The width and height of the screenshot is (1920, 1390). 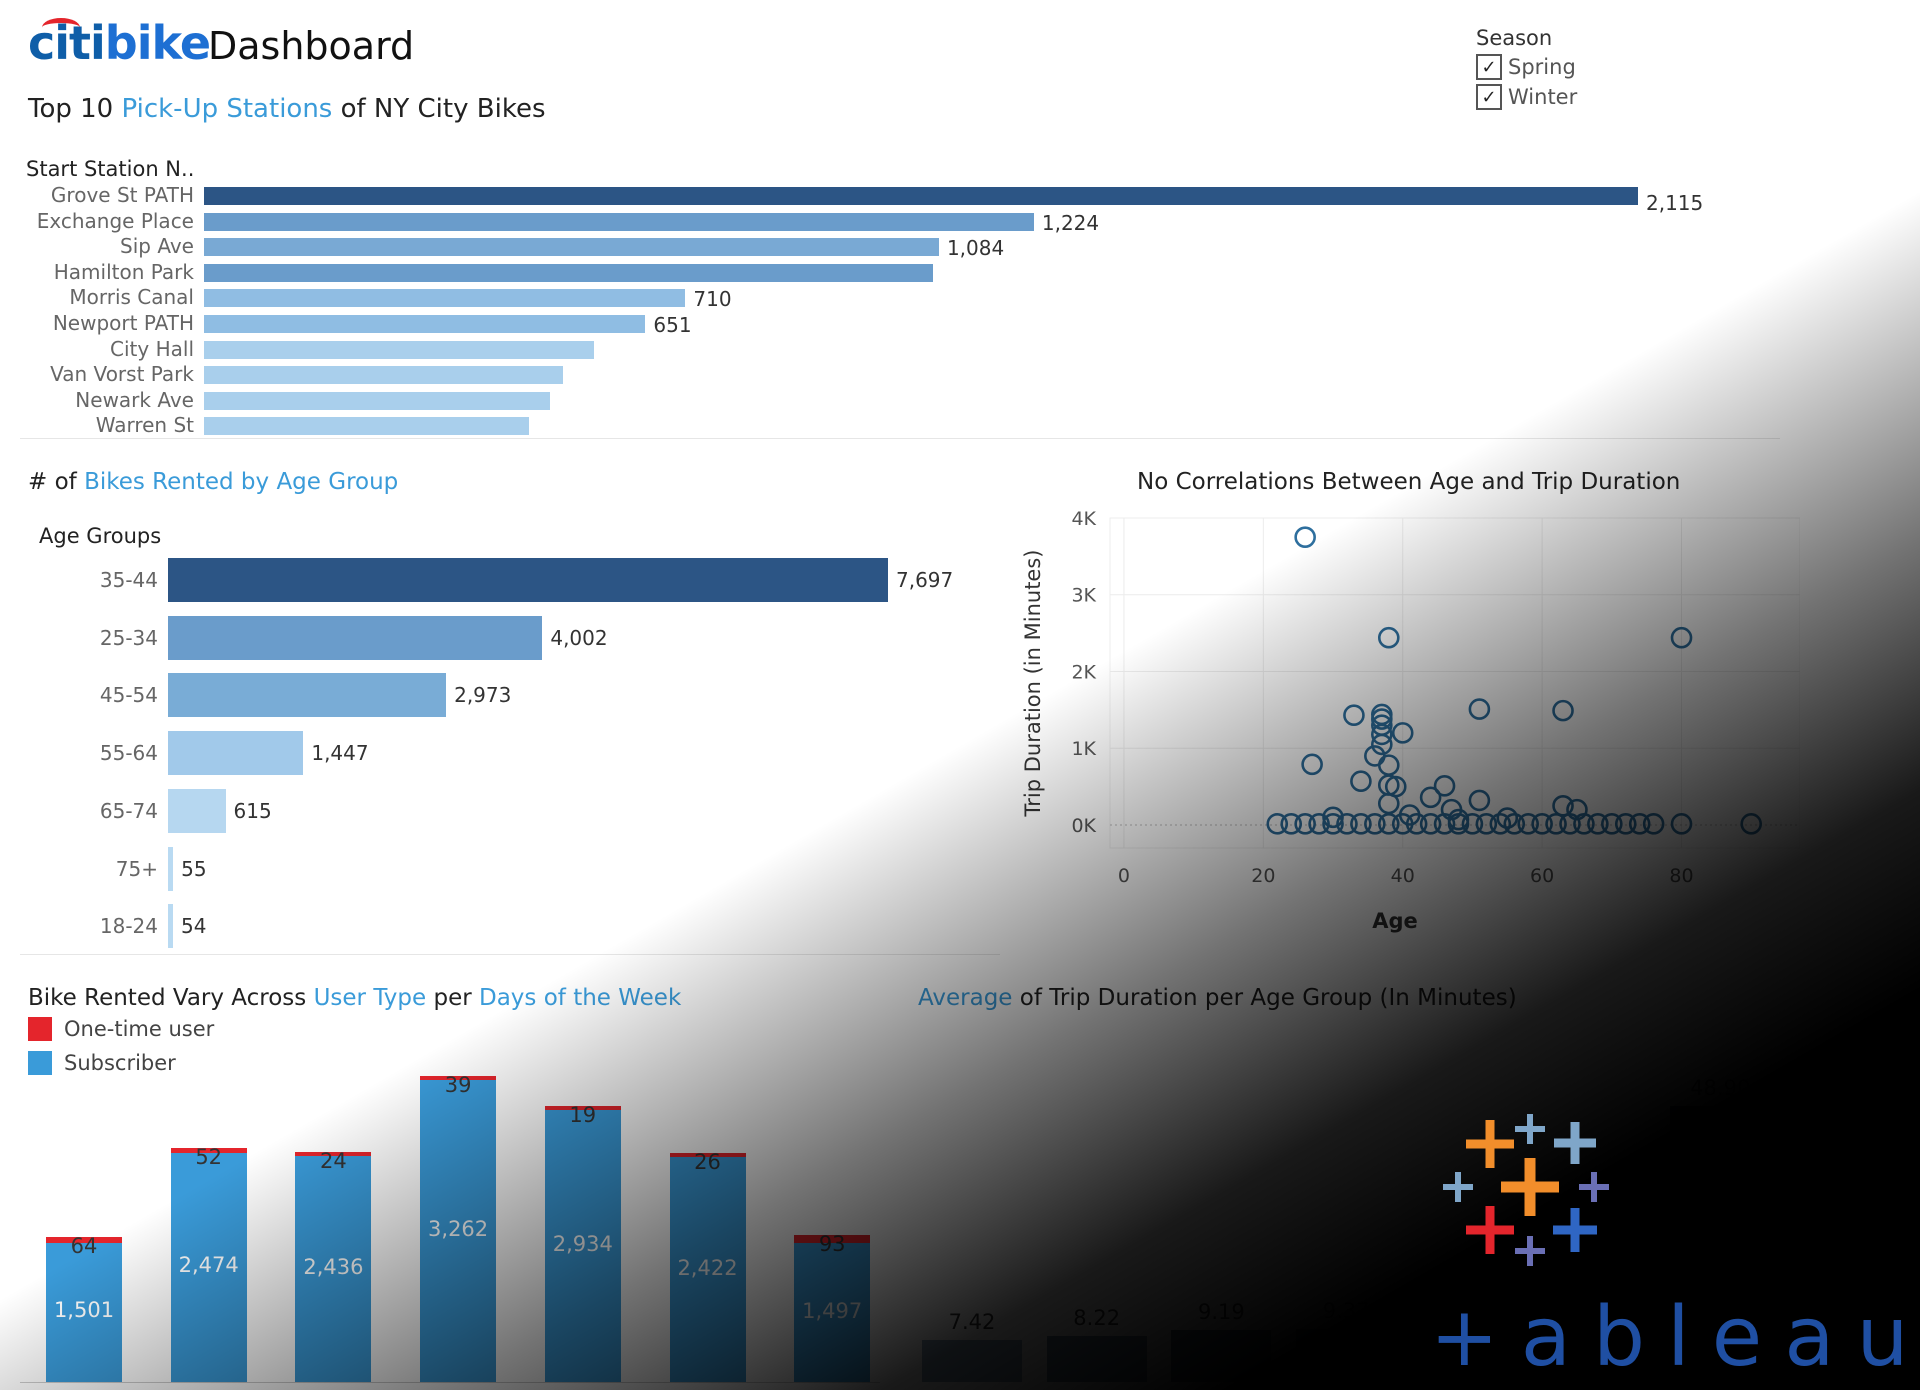 What do you see at coordinates (115, 220) in the screenshot?
I see `station-label: Exchange Place` at bounding box center [115, 220].